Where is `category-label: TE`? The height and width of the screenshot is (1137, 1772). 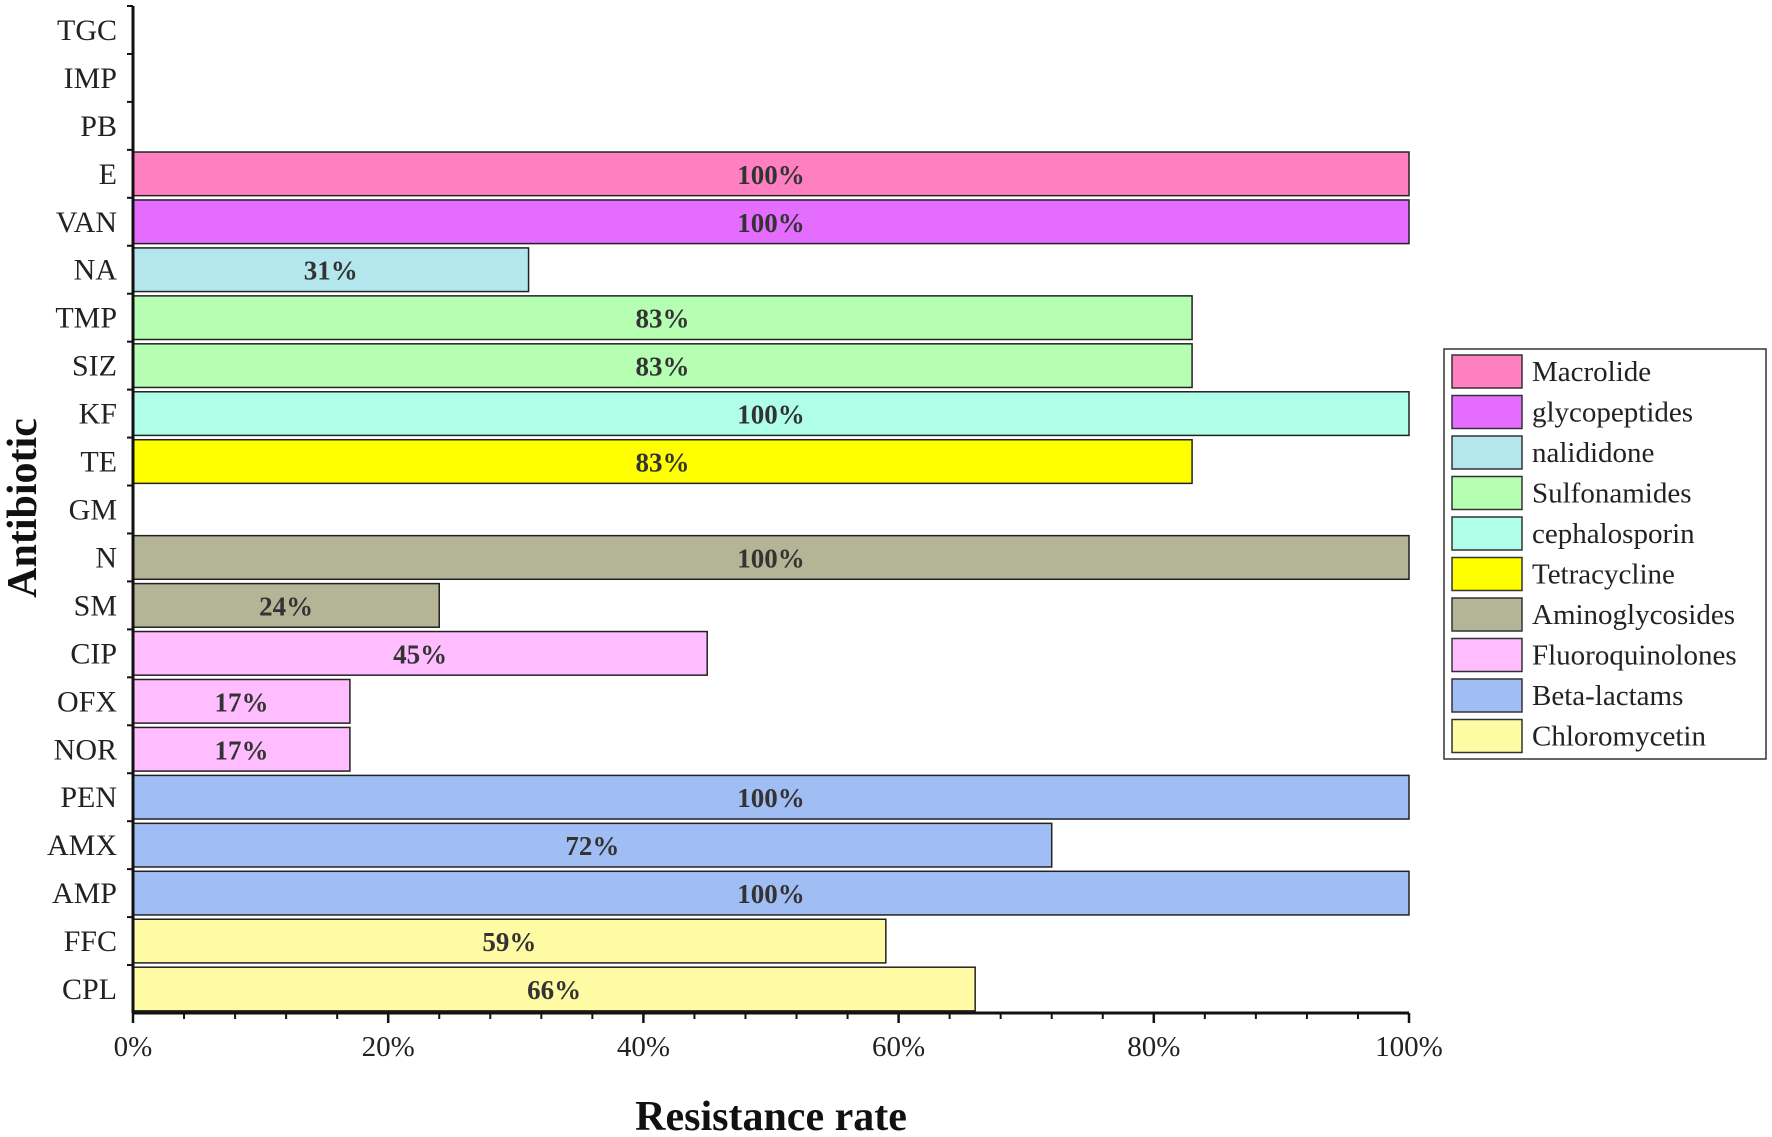
category-label: TE is located at coordinates (98, 462).